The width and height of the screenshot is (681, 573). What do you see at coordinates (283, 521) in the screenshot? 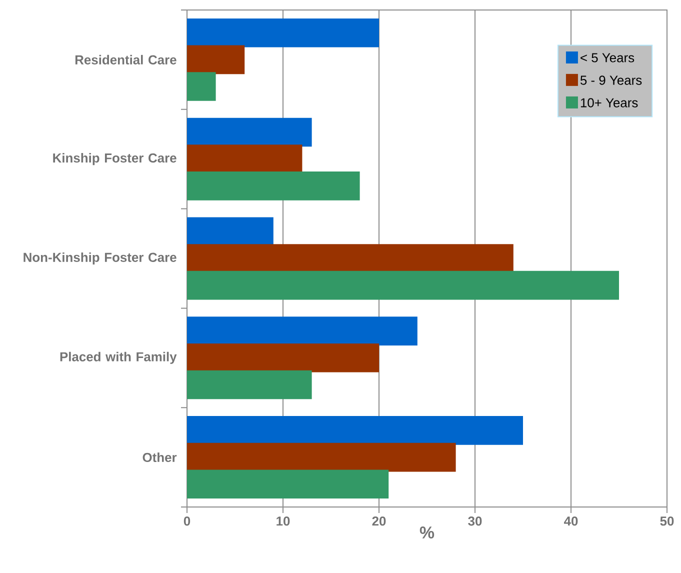
I see `x-tick-label: 10` at bounding box center [283, 521].